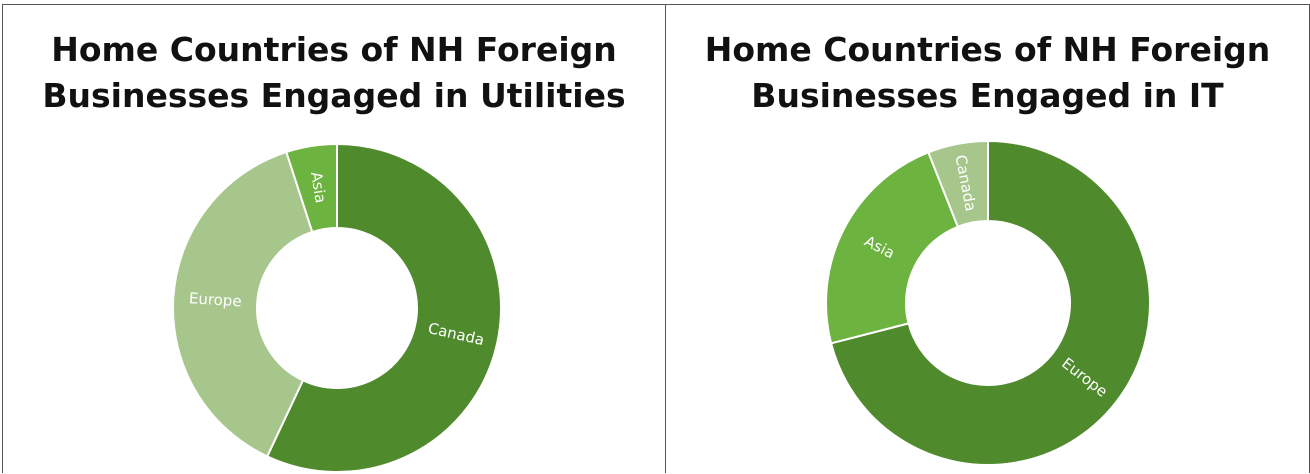 This screenshot has height=474, width=1310. I want to click on segment-label: Europe, so click(215, 299).